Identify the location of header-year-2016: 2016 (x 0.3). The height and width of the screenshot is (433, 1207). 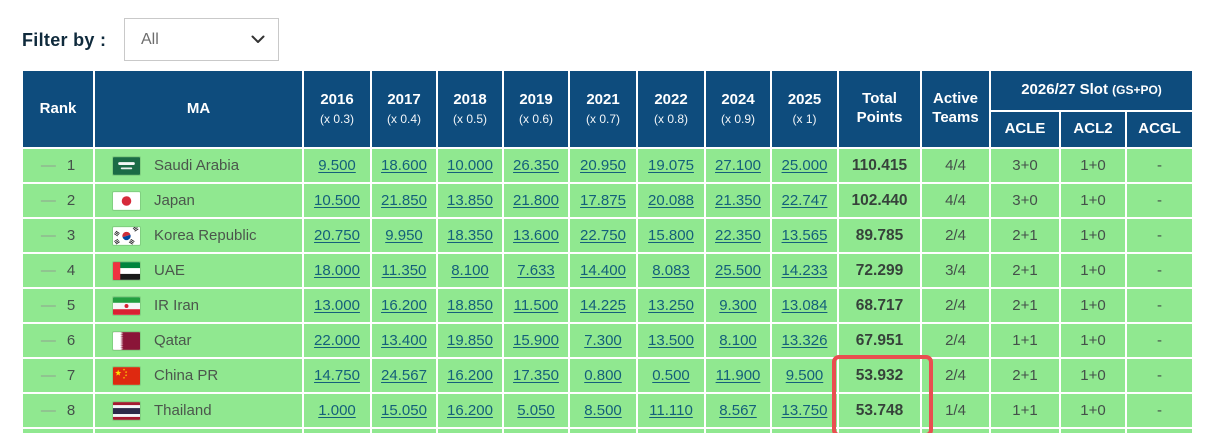
(337, 109).